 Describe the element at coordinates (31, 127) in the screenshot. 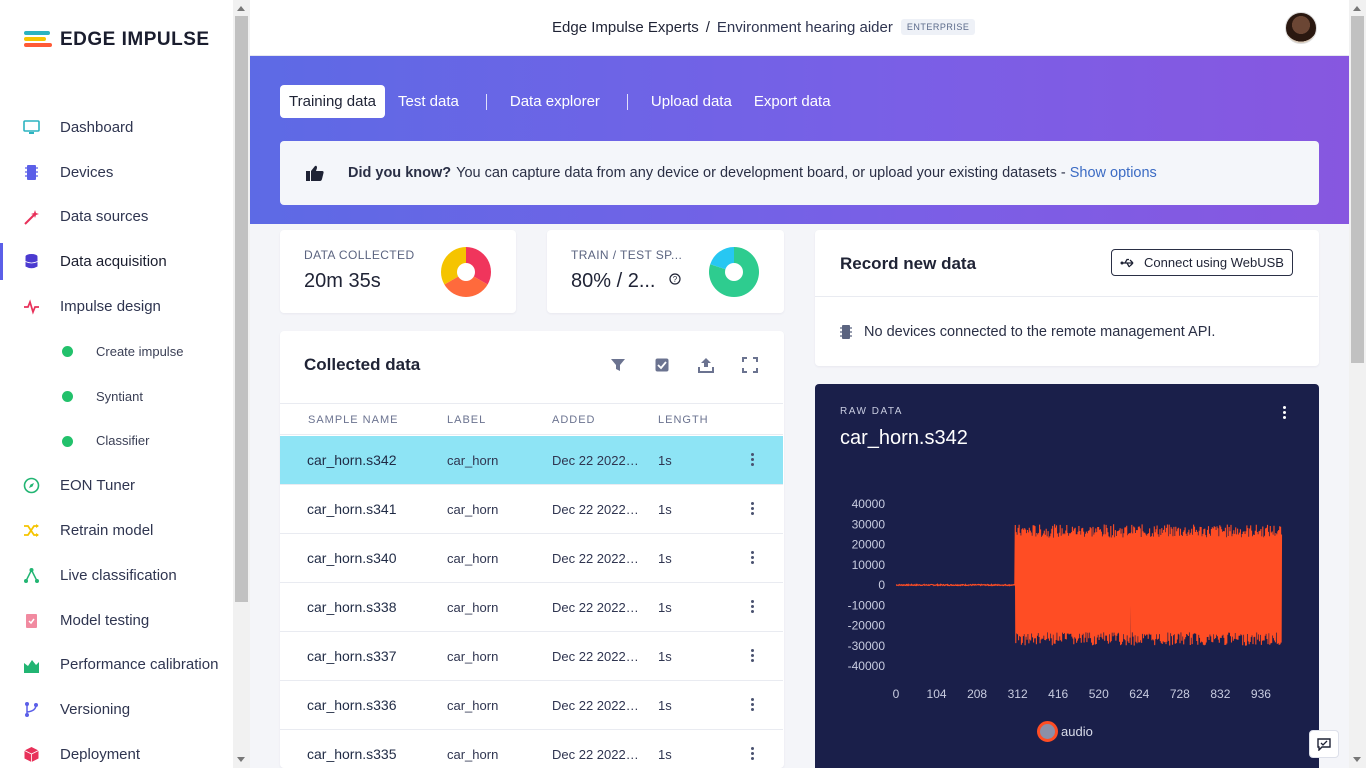

I see `monitor-icon` at that location.